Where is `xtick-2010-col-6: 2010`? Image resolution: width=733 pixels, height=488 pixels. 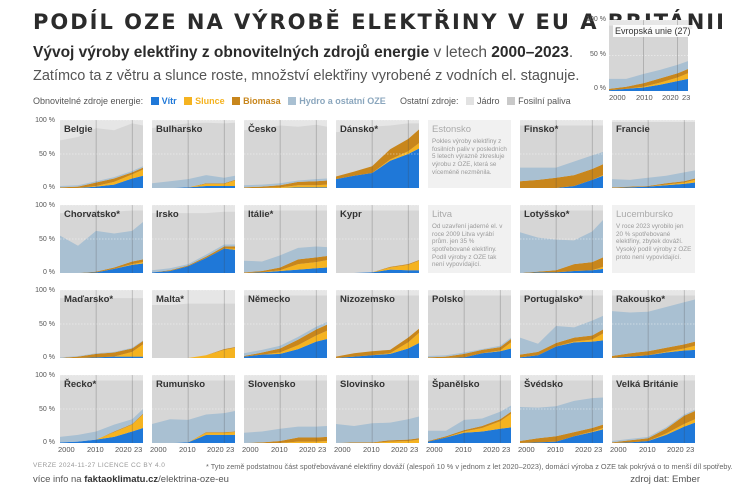 xtick-2010-col-6: 2010 is located at coordinates (555, 449).